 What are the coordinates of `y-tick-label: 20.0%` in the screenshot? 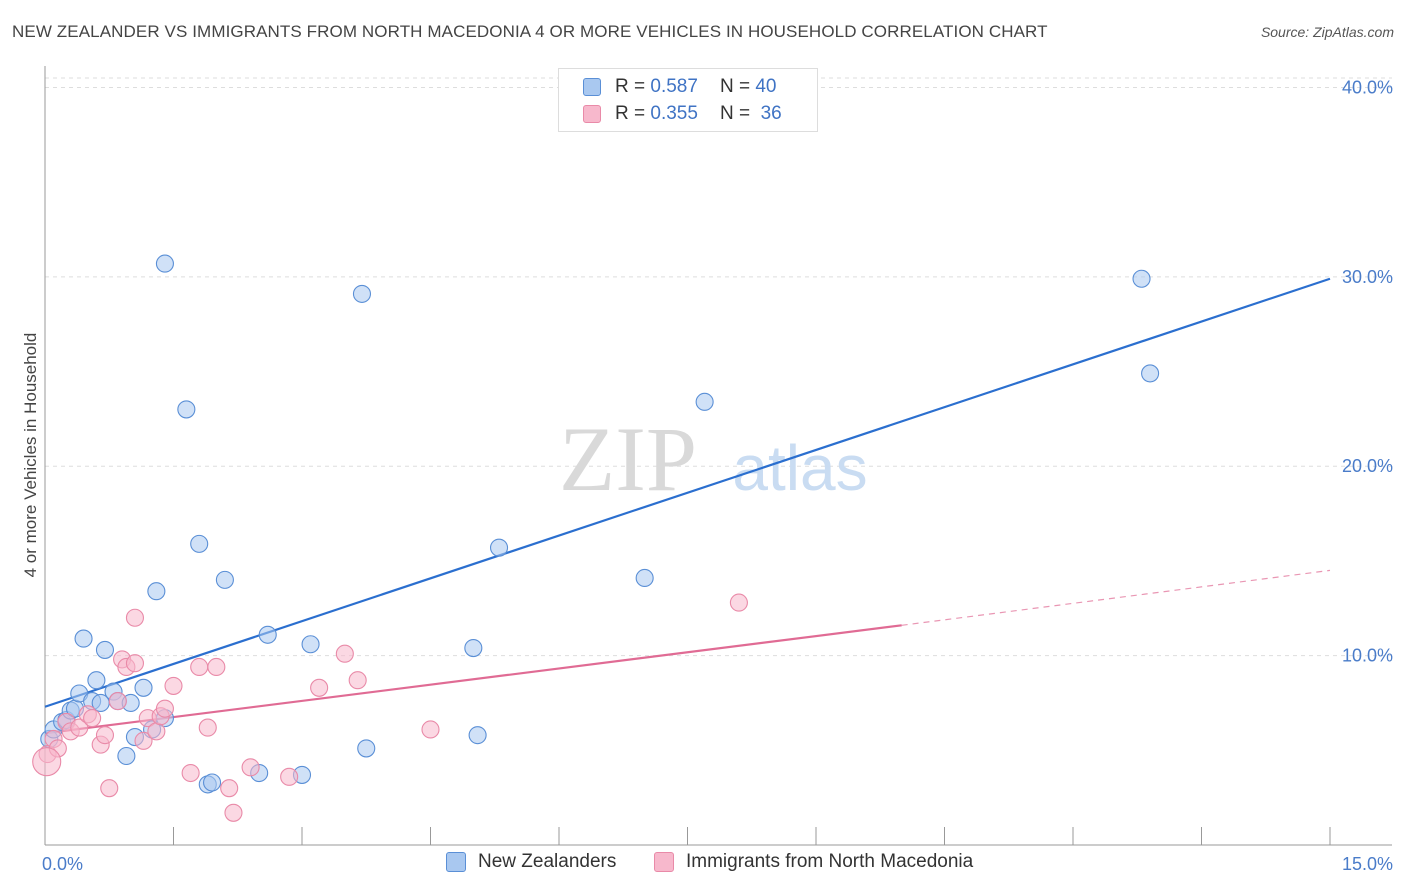 It's located at (1367, 466).